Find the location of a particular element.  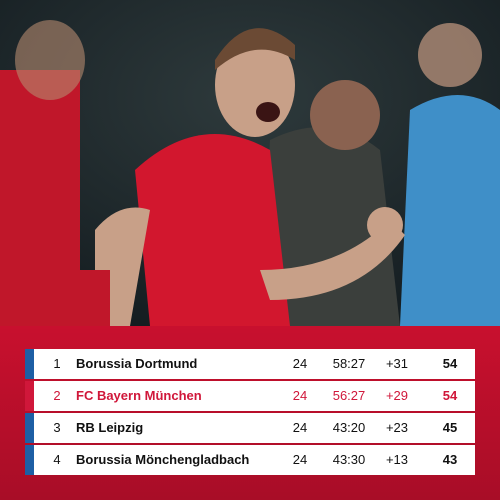

team-cell: RB Leipzig is located at coordinates (110, 427).